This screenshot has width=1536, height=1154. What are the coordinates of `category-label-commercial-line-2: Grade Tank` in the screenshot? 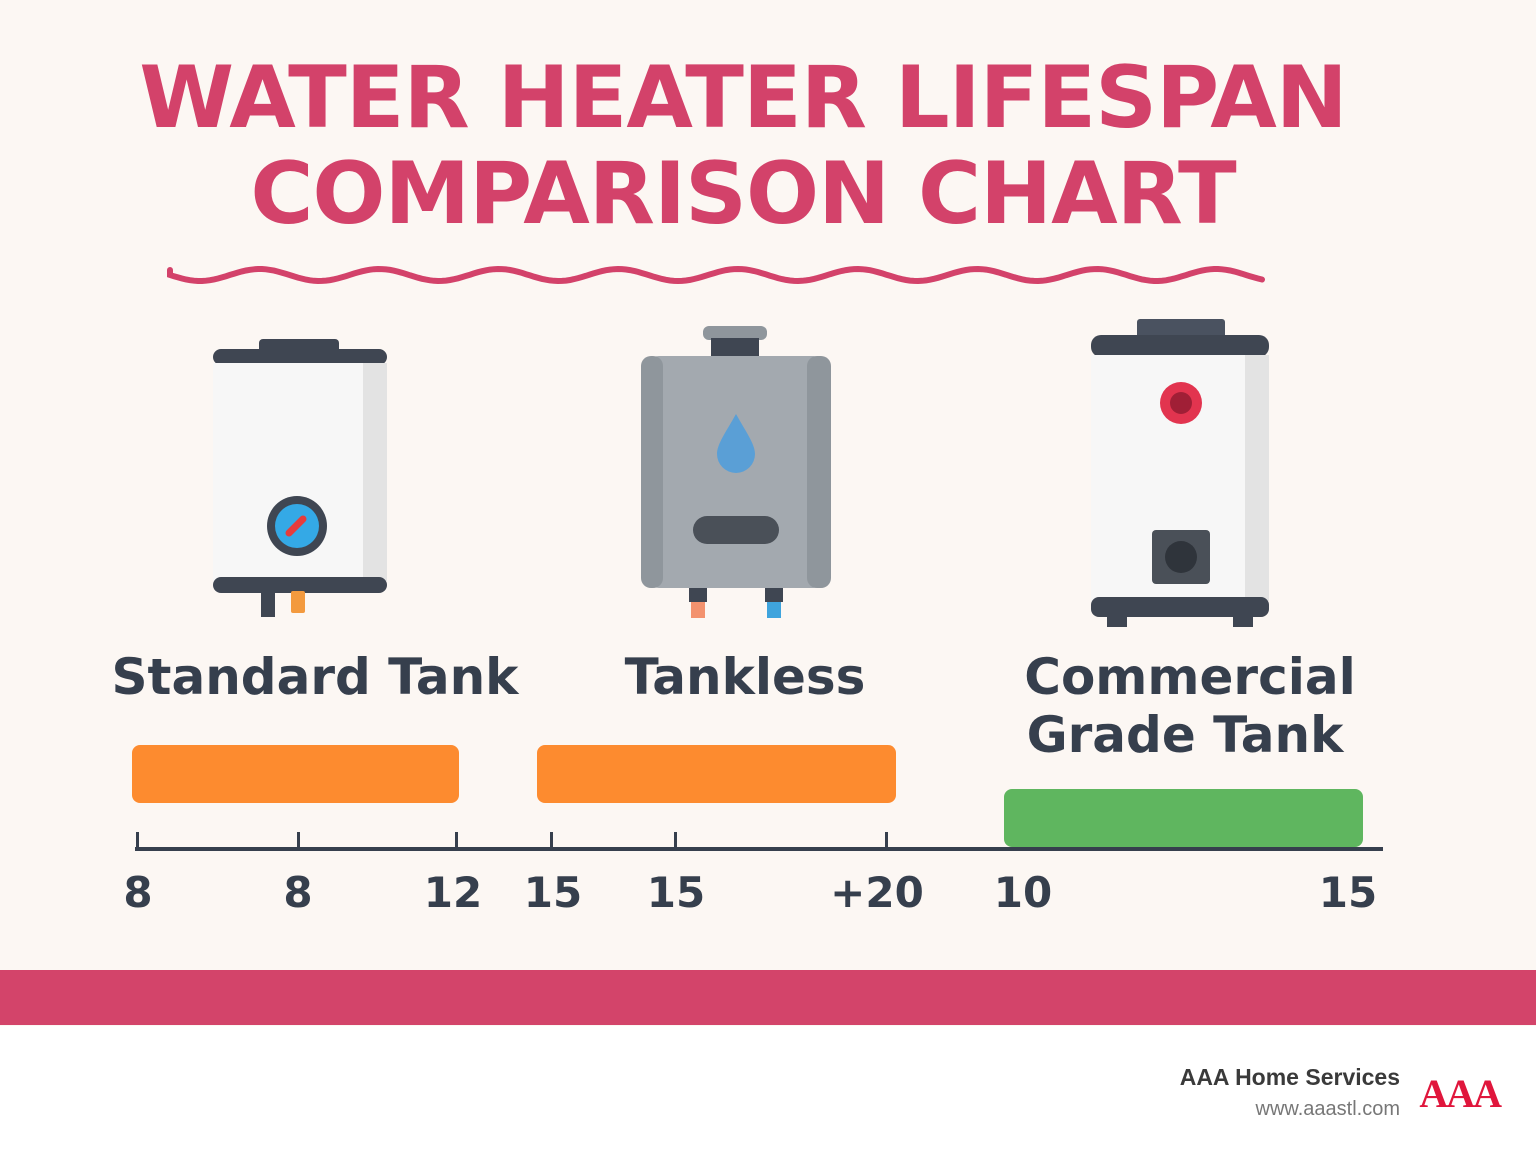 It's located at (1185, 735).